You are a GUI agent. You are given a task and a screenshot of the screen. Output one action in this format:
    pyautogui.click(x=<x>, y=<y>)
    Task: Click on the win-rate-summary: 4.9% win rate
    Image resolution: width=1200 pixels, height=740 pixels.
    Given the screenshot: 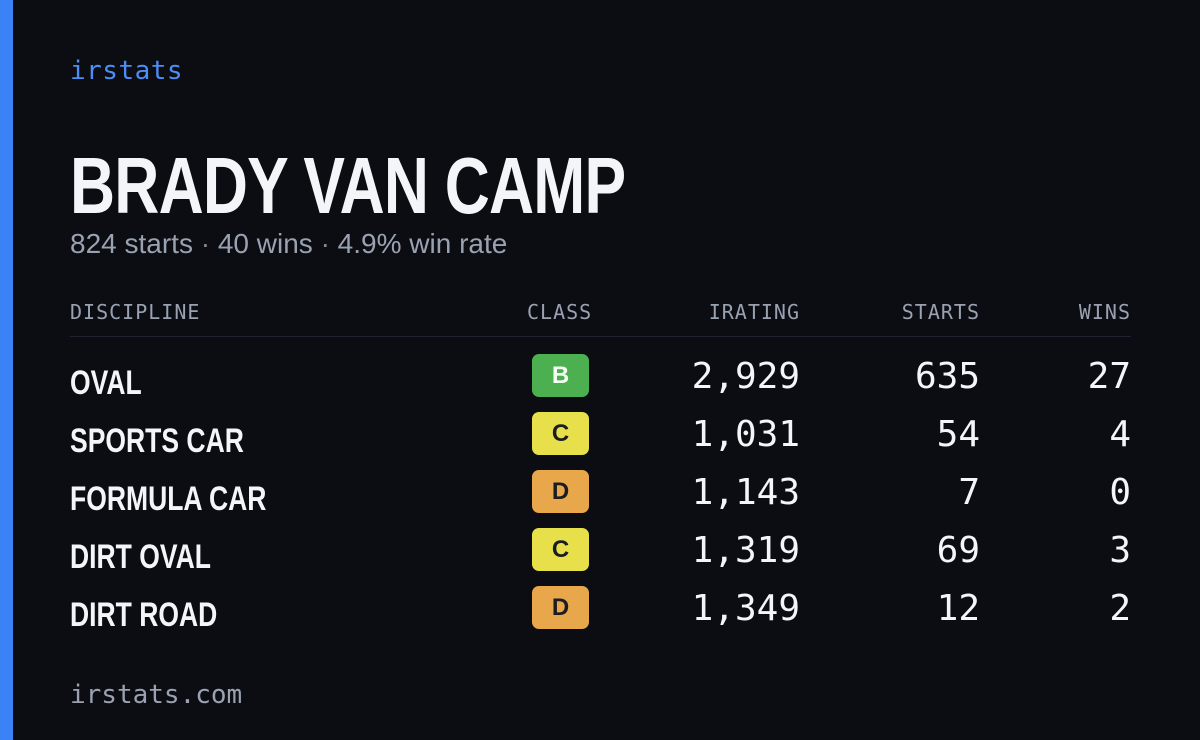 What is the action you would take?
    pyautogui.click(x=422, y=243)
    